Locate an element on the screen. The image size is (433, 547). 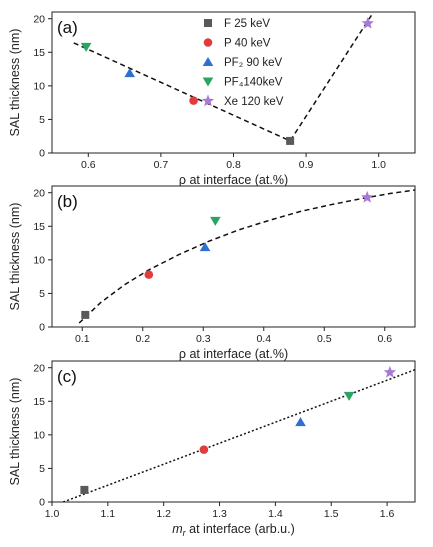
x-axis-label-rest: at interface (arb.u.) is located at coordinates (240, 529).